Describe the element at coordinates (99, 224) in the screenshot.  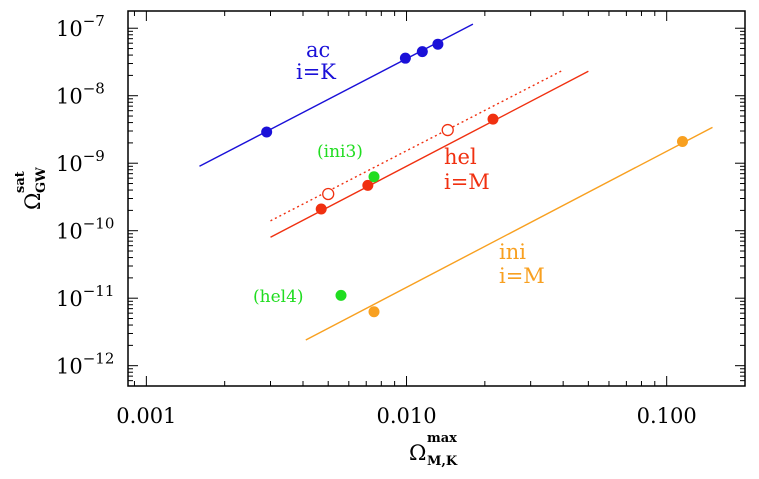
I see `y-tick-label-exp: −10` at that location.